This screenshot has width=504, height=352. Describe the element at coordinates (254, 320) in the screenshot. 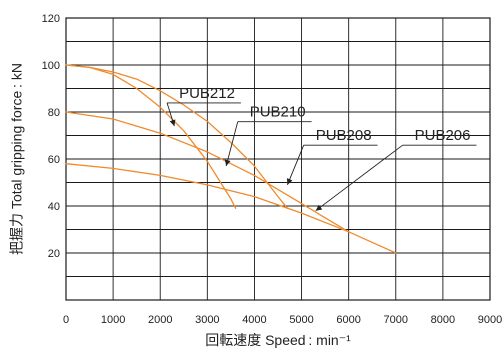

I see `x-tick-label: 4000` at that location.